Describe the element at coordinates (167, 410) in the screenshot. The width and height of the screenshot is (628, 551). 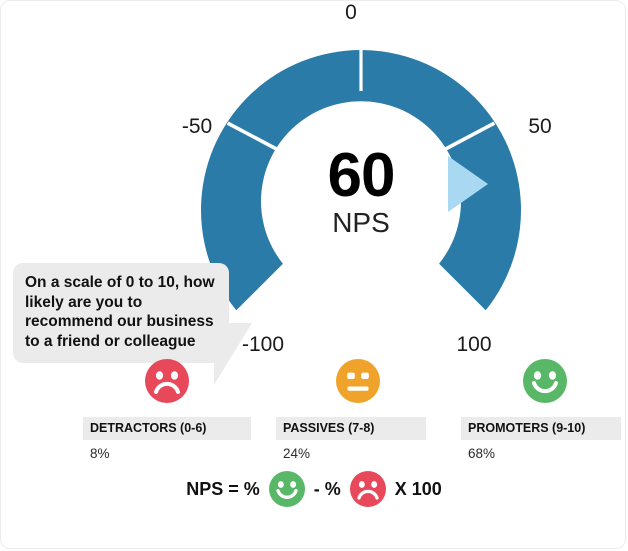
I see `segment-detractors: DETRACTORS (0-6) 8%` at that location.